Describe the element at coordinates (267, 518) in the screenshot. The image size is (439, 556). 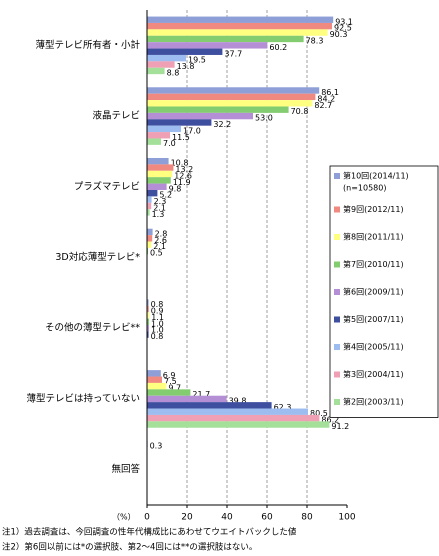
I see `x-tick-label: 60` at that location.